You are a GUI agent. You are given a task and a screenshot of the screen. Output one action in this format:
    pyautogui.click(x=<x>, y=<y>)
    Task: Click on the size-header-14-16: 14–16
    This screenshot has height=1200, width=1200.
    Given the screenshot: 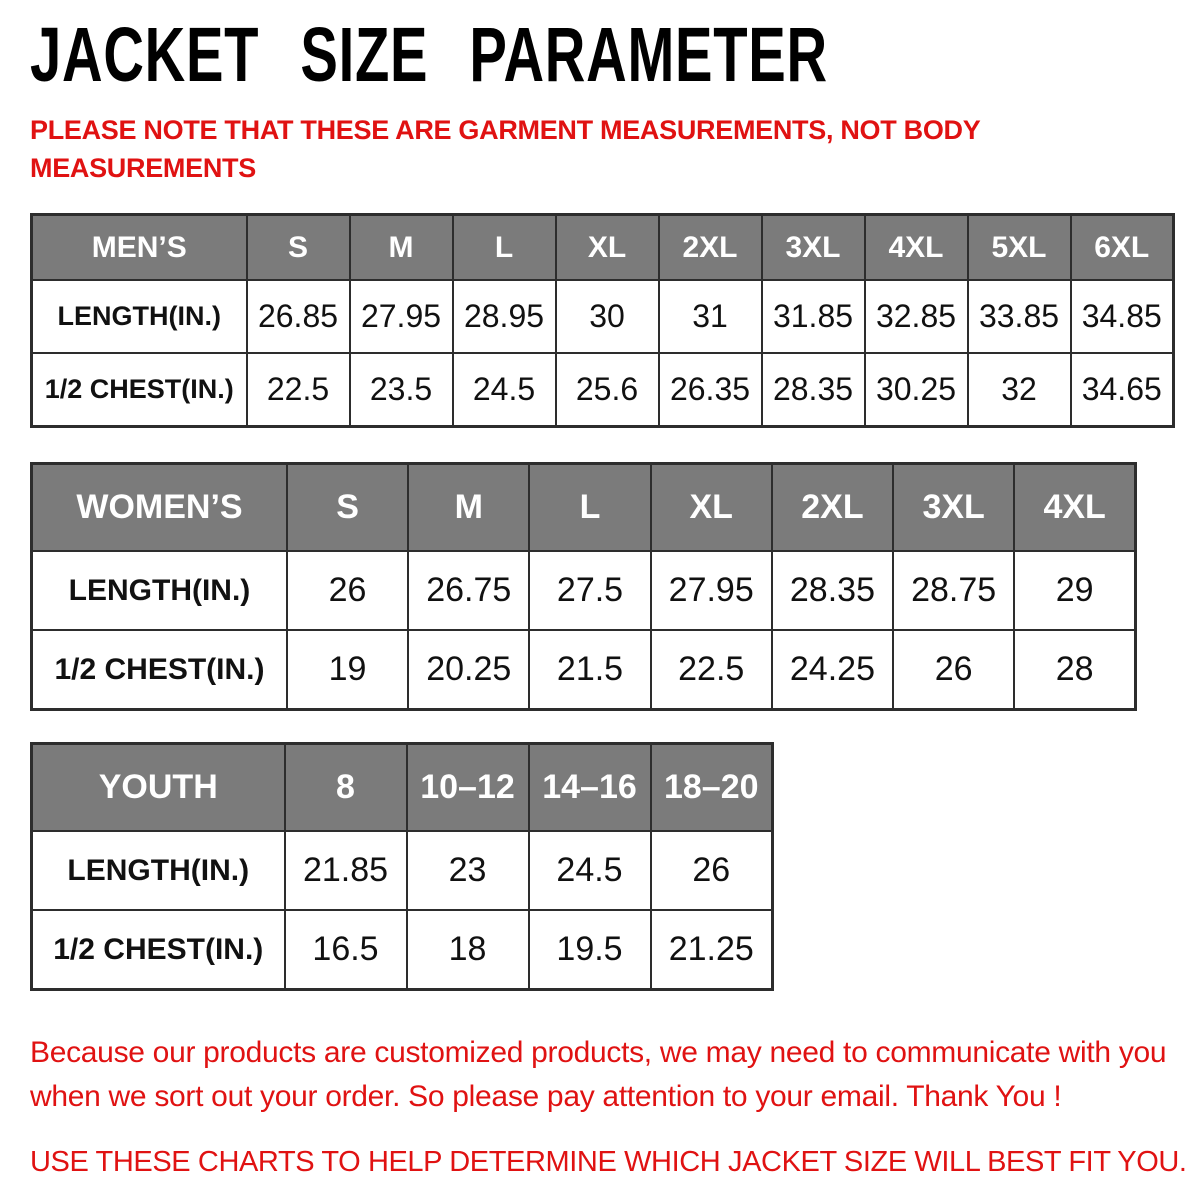 What is the action you would take?
    pyautogui.click(x=589, y=787)
    